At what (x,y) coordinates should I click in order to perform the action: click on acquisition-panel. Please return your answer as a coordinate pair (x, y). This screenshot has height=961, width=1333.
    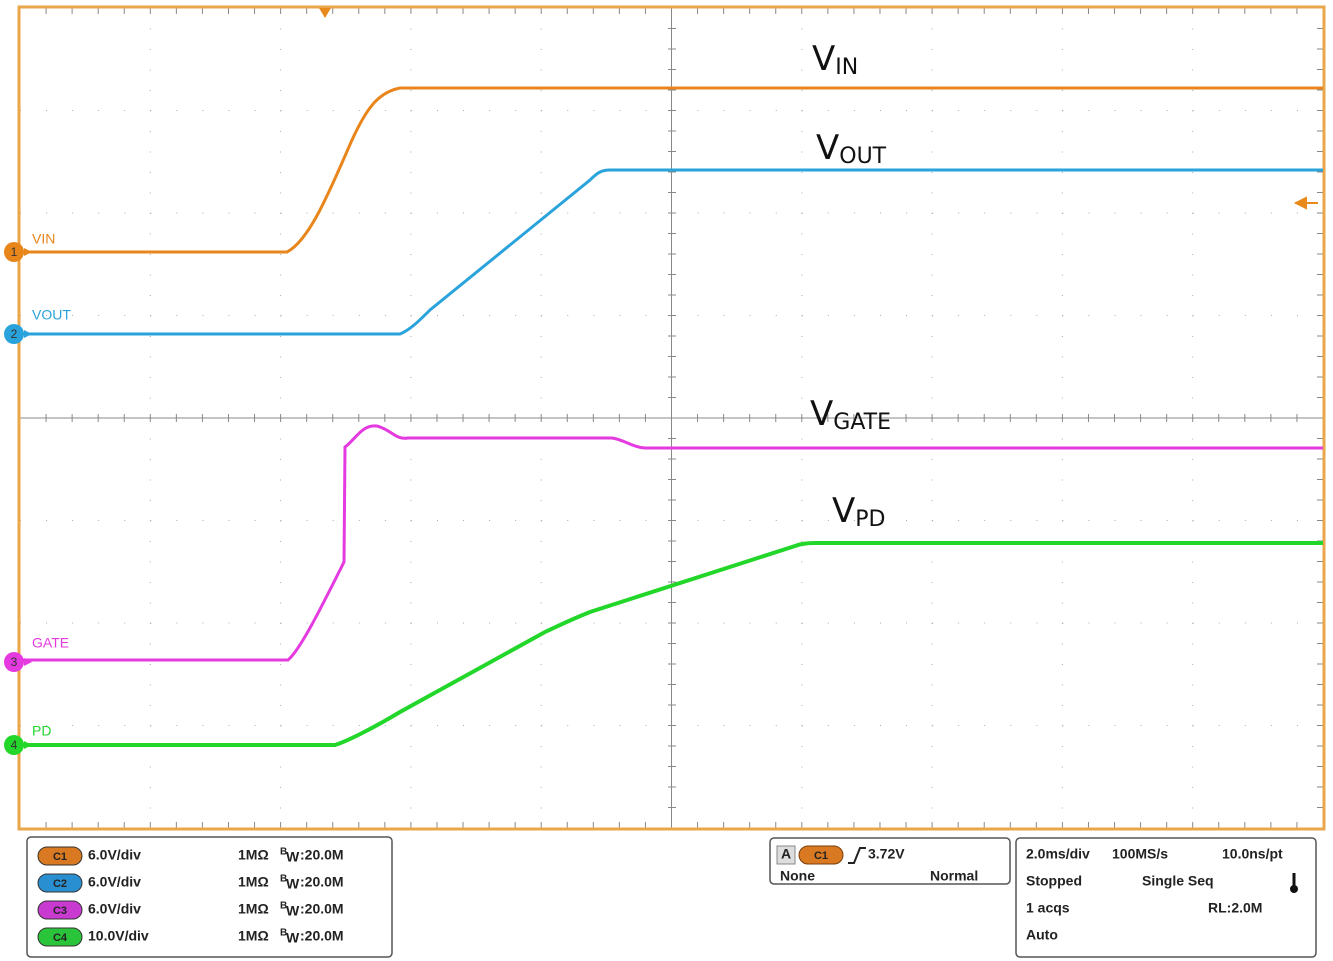
    Looking at the image, I should click on (1166, 897).